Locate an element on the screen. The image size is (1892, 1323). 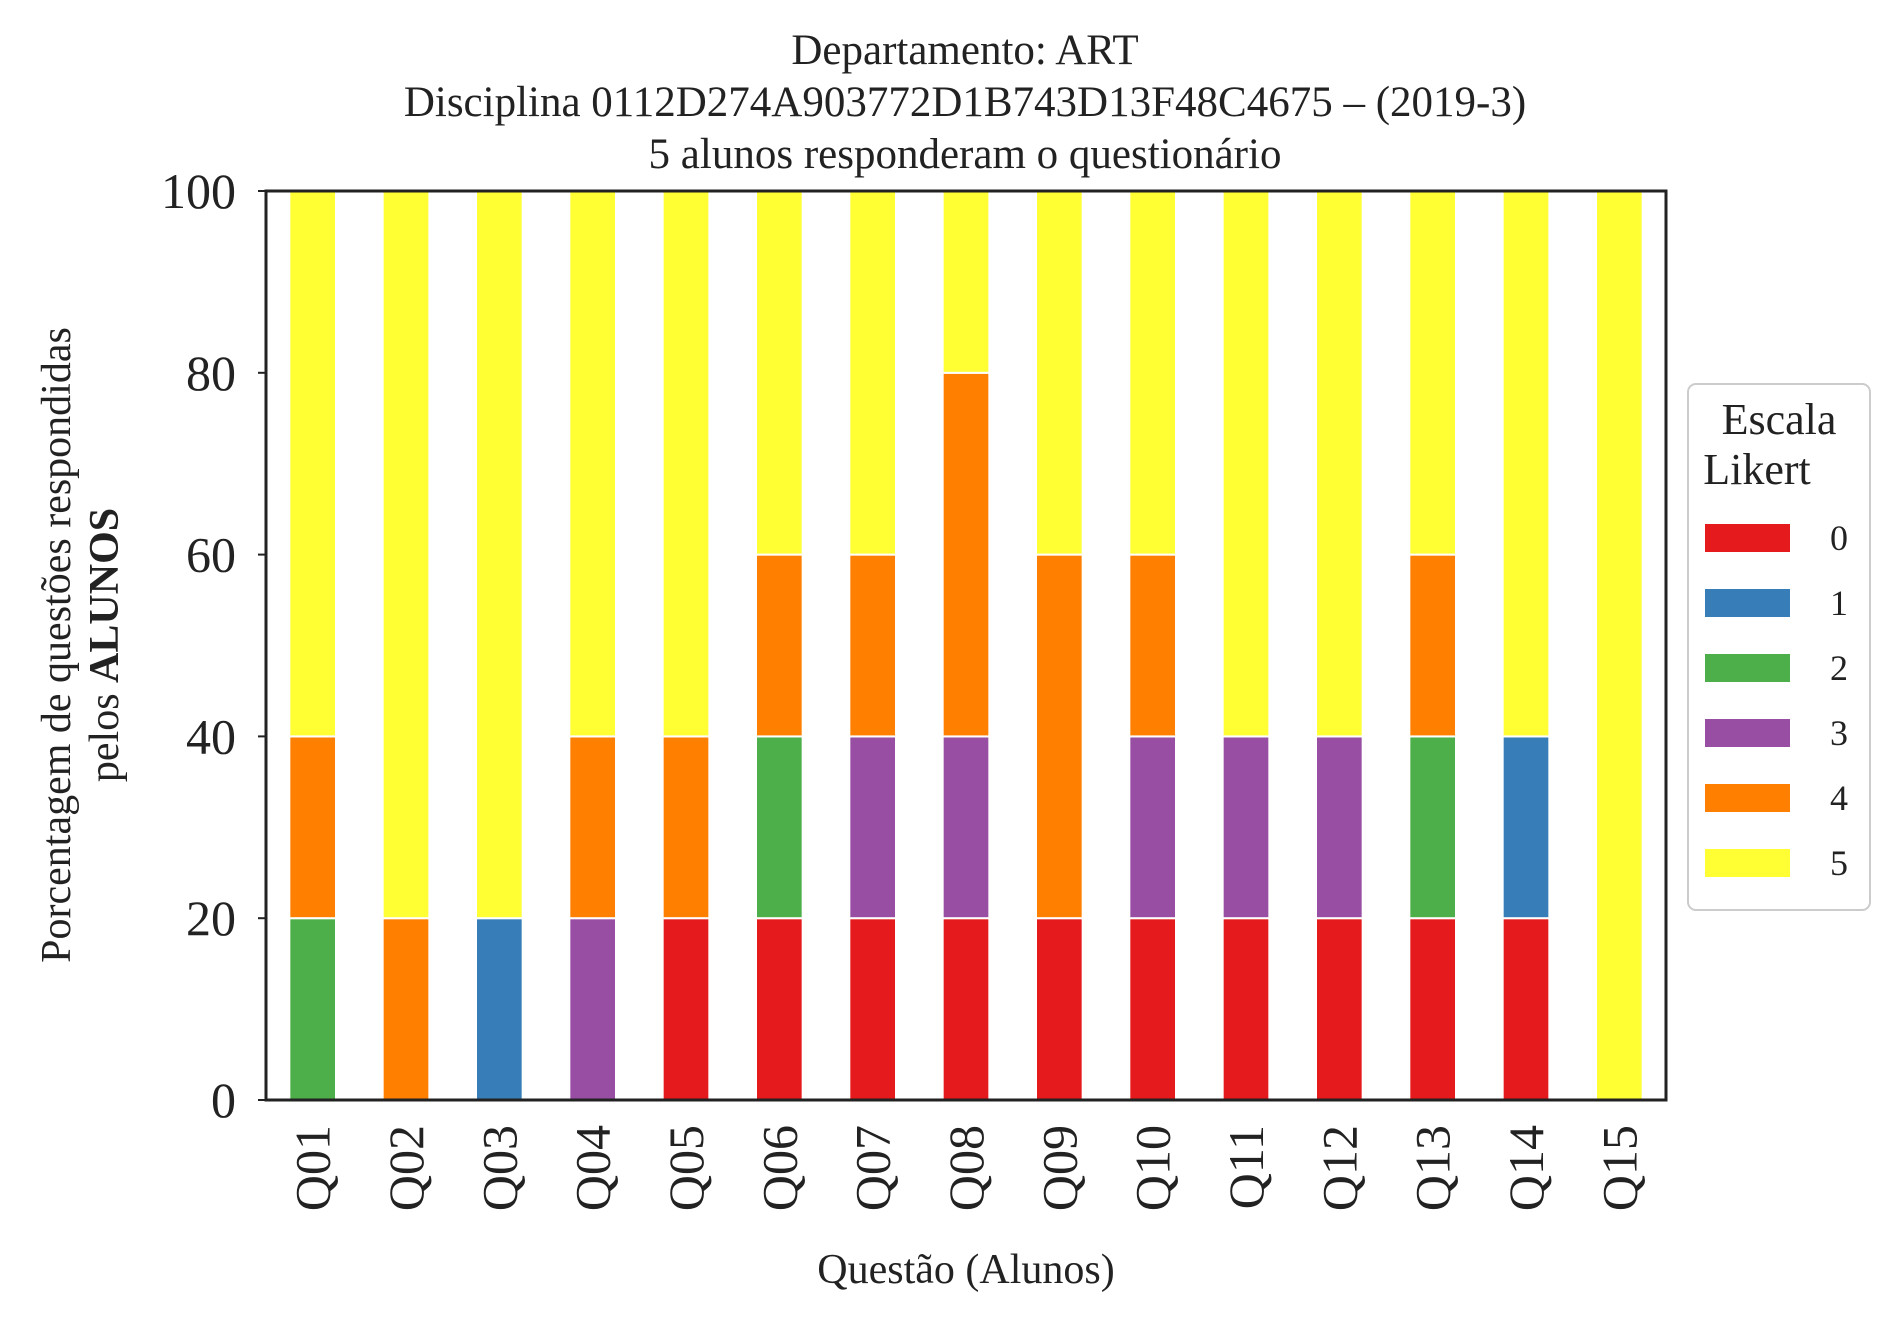
y-axis-label-line-2: pelos ALUNOS is located at coordinates (105, 645).